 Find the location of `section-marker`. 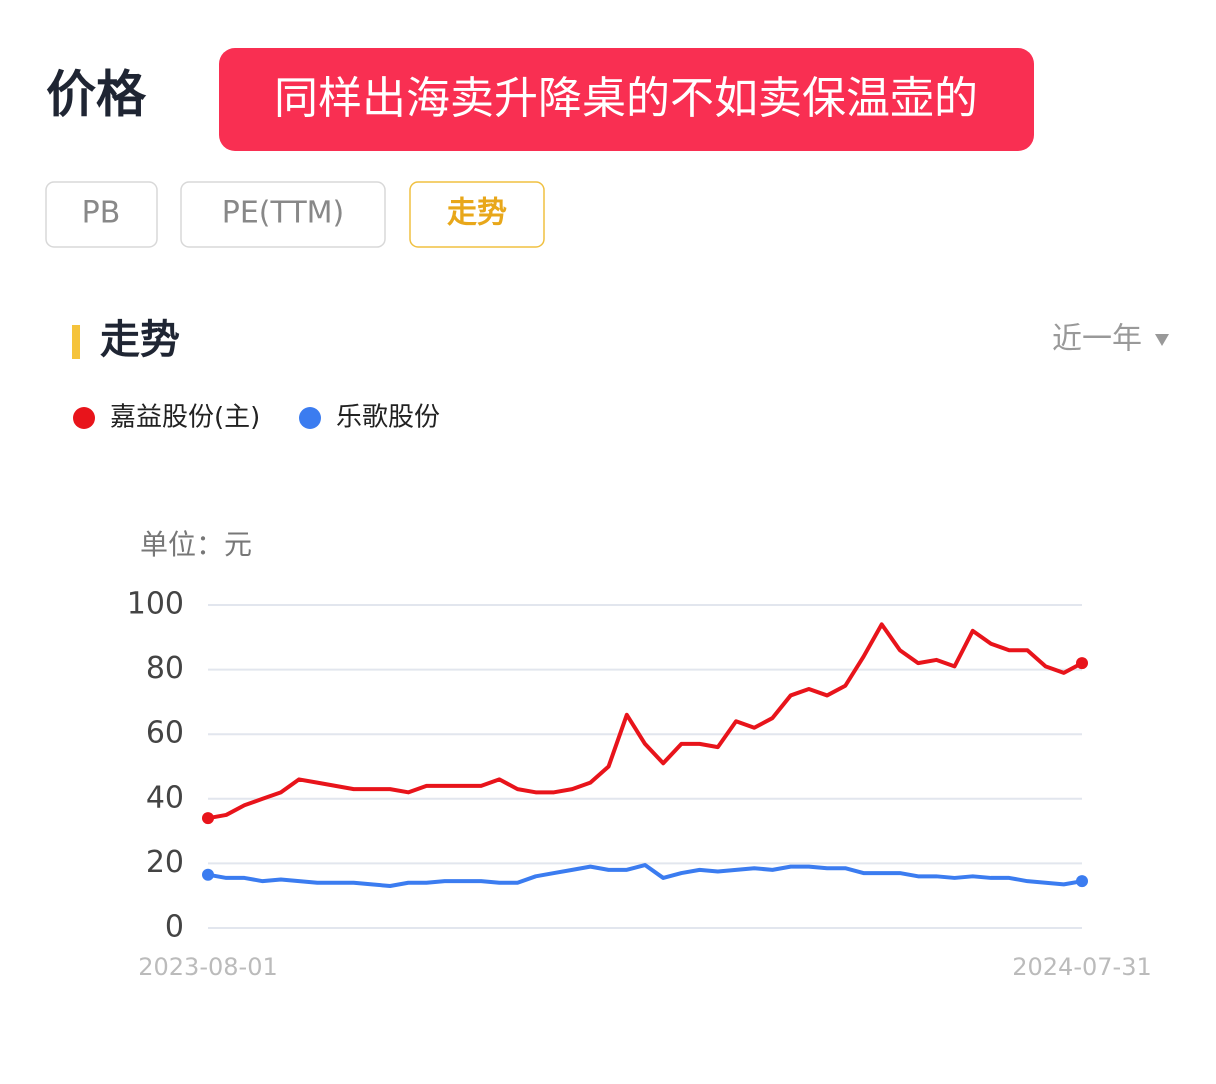

section-marker is located at coordinates (76, 342).